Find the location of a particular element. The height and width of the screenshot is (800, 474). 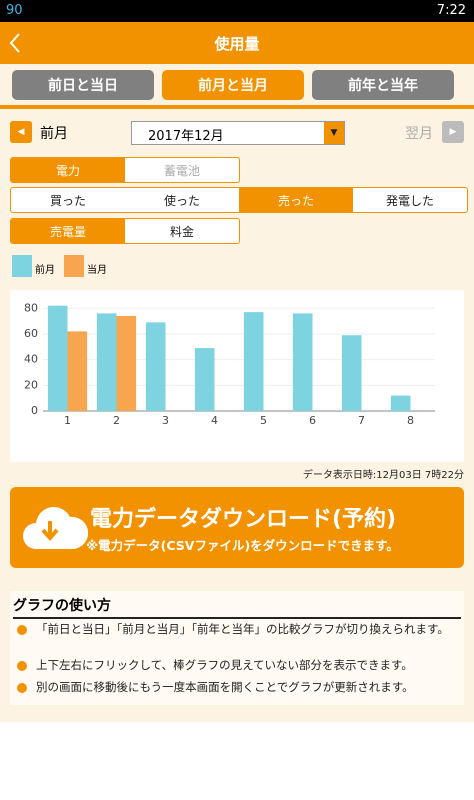

x-tick-label: 3 is located at coordinates (165, 420).